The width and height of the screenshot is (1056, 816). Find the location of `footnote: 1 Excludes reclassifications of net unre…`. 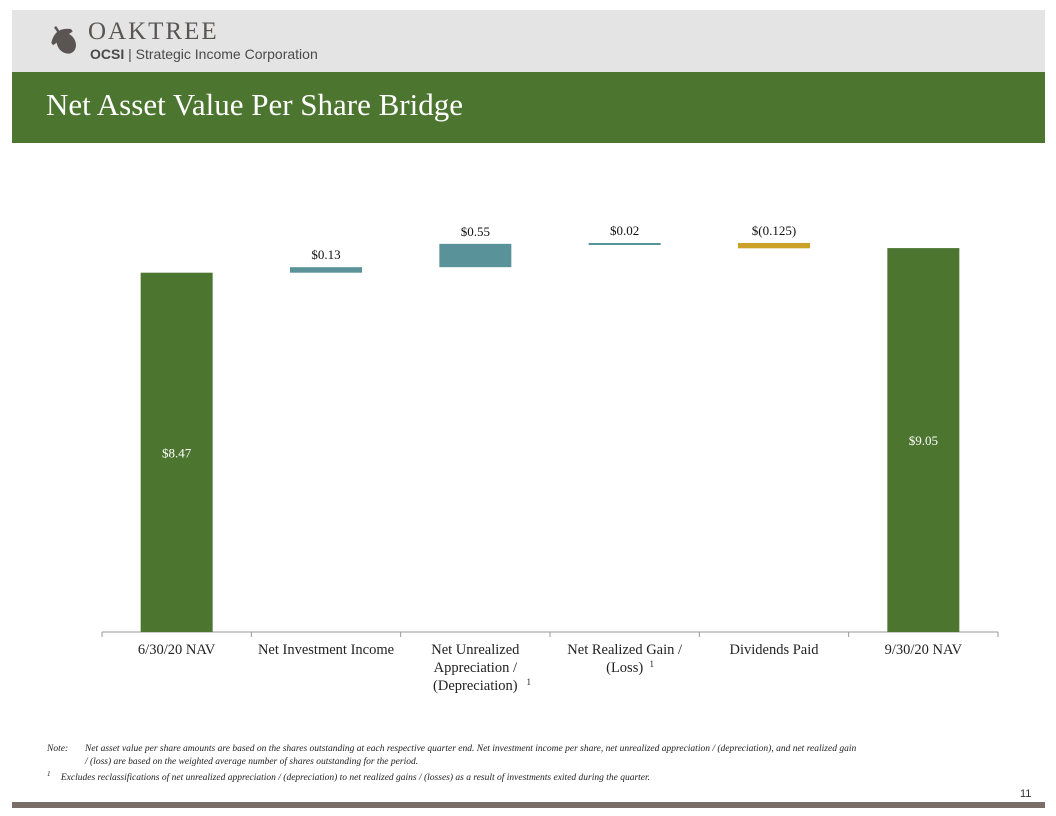

footnote: 1 Excludes reclassifications of net unre… is located at coordinates (348, 776).